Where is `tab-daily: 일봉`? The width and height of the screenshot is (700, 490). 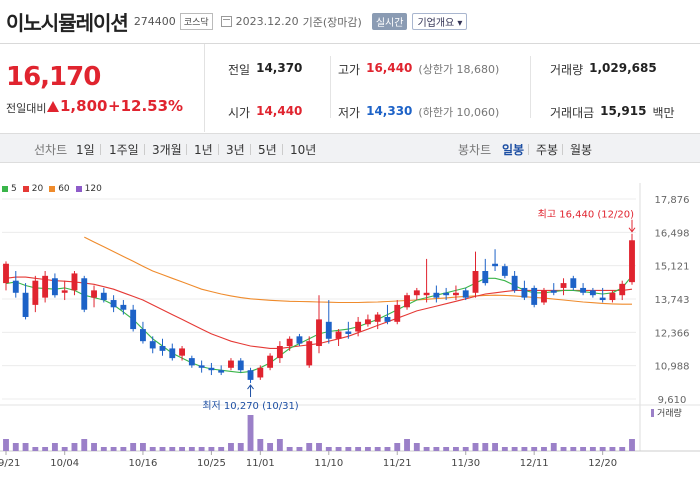 tab-daily: 일봉 is located at coordinates (513, 150).